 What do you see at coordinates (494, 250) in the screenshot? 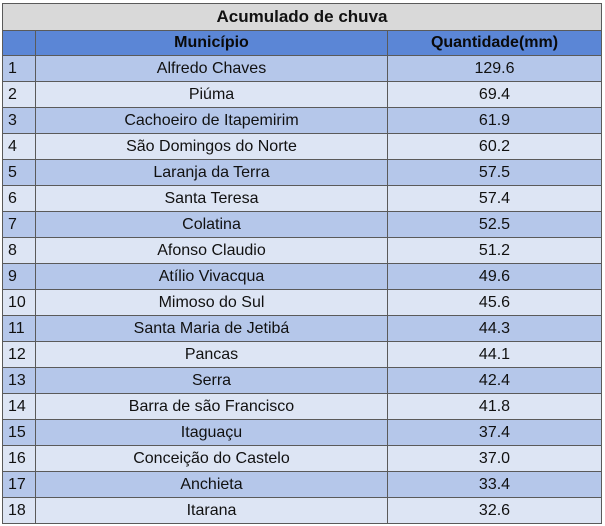
I see `row-quantidade: 51.2` at bounding box center [494, 250].